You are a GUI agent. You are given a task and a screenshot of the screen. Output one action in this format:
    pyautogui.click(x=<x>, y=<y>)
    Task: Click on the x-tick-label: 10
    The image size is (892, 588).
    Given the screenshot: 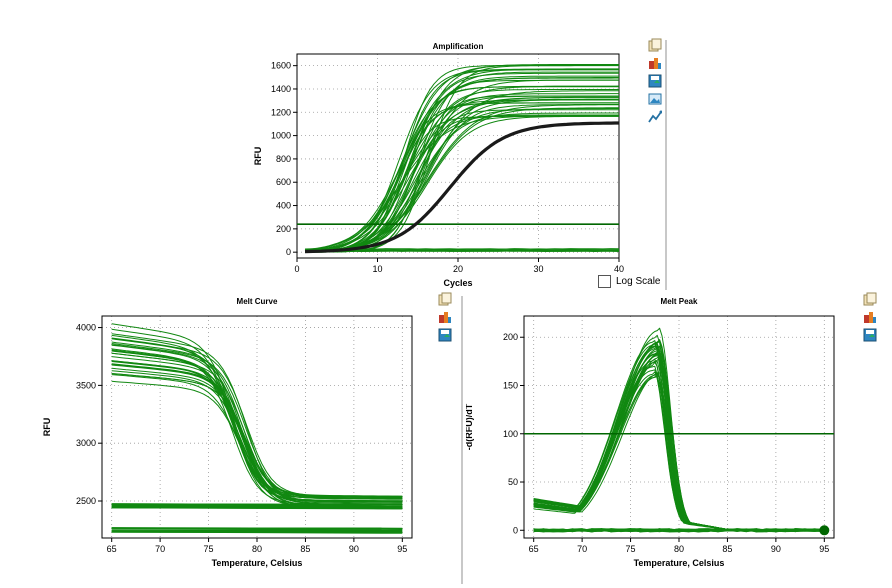 What is the action you would take?
    pyautogui.click(x=377, y=269)
    